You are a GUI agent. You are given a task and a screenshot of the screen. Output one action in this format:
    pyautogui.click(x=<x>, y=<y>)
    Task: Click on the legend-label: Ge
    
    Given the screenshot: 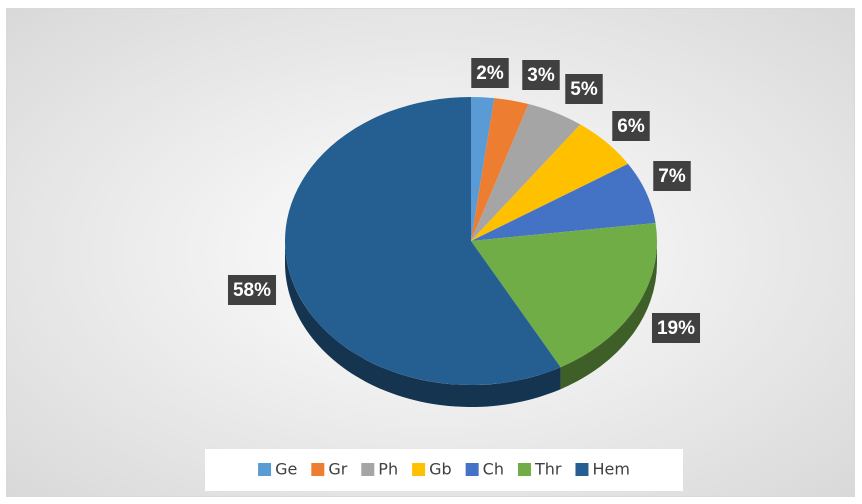 What is the action you would take?
    pyautogui.click(x=286, y=469)
    